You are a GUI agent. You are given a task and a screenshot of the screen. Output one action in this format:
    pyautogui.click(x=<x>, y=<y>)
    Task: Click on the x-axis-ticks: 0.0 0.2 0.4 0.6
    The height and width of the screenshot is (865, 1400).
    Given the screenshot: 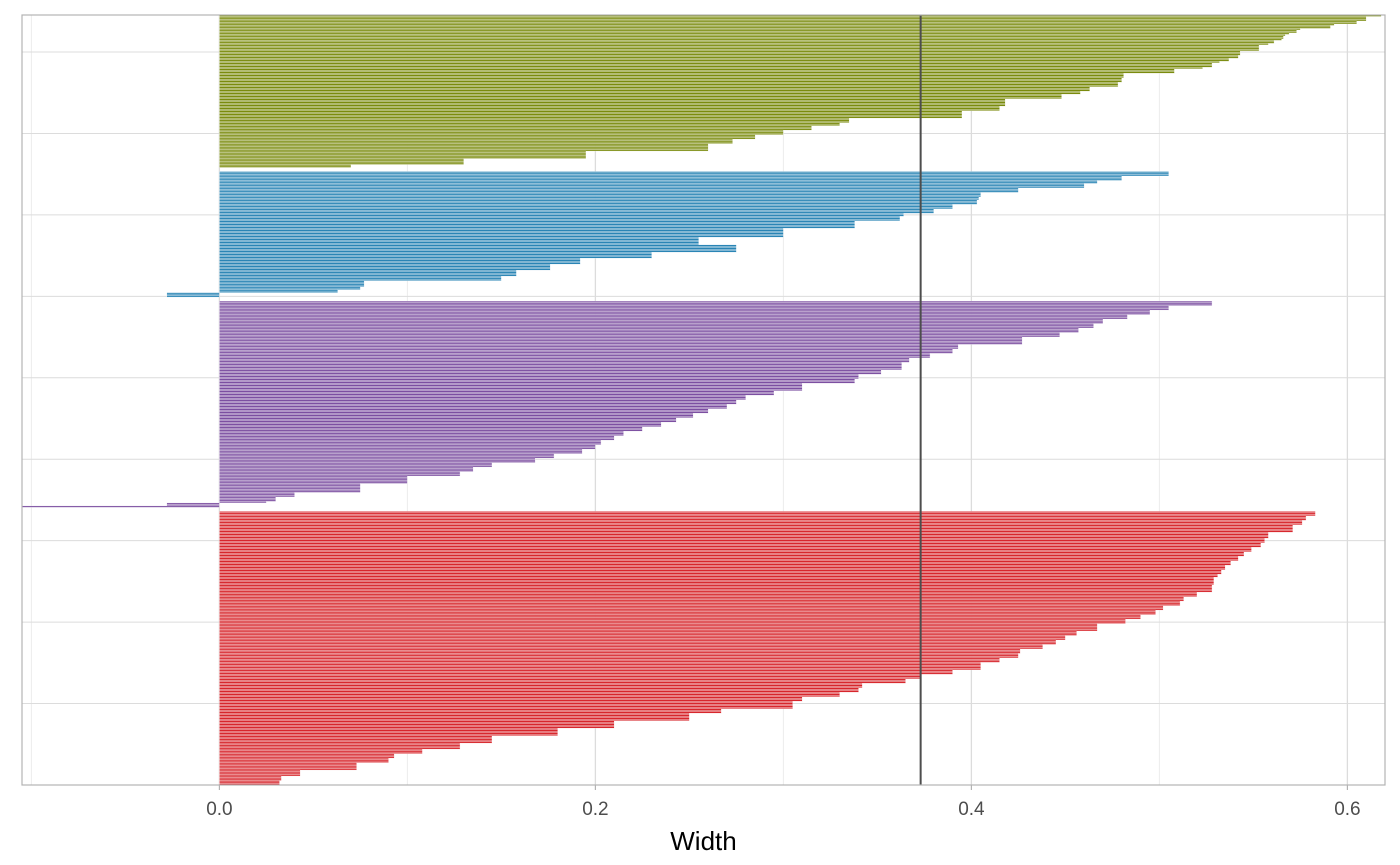 What is the action you would take?
    pyautogui.click(x=783, y=802)
    